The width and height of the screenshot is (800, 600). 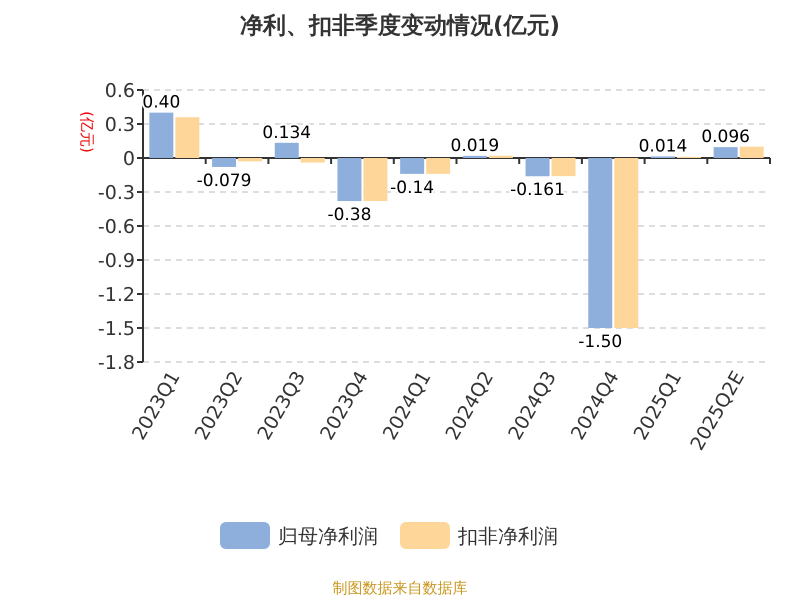 What do you see at coordinates (119, 91) in the screenshot?
I see `y-tick-label: 0.6` at bounding box center [119, 91].